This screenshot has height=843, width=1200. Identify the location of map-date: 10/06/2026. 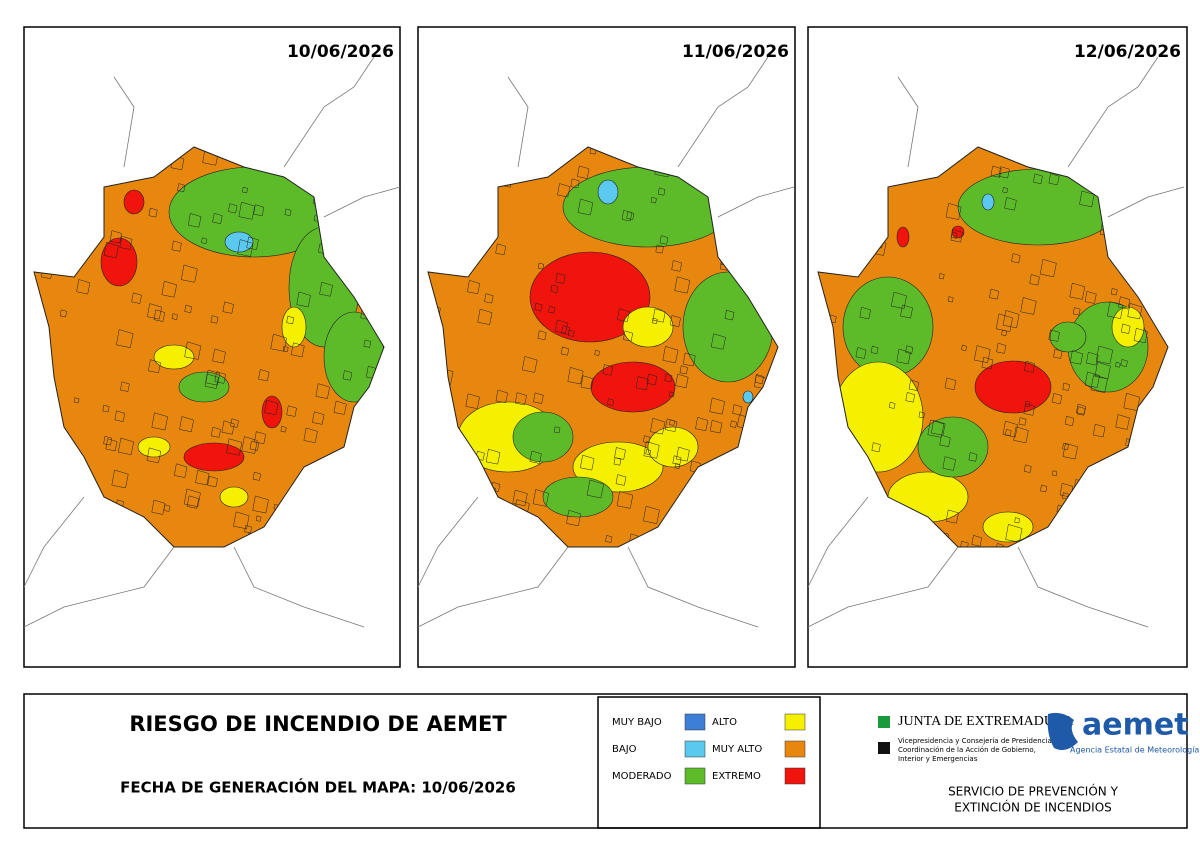
(340, 52).